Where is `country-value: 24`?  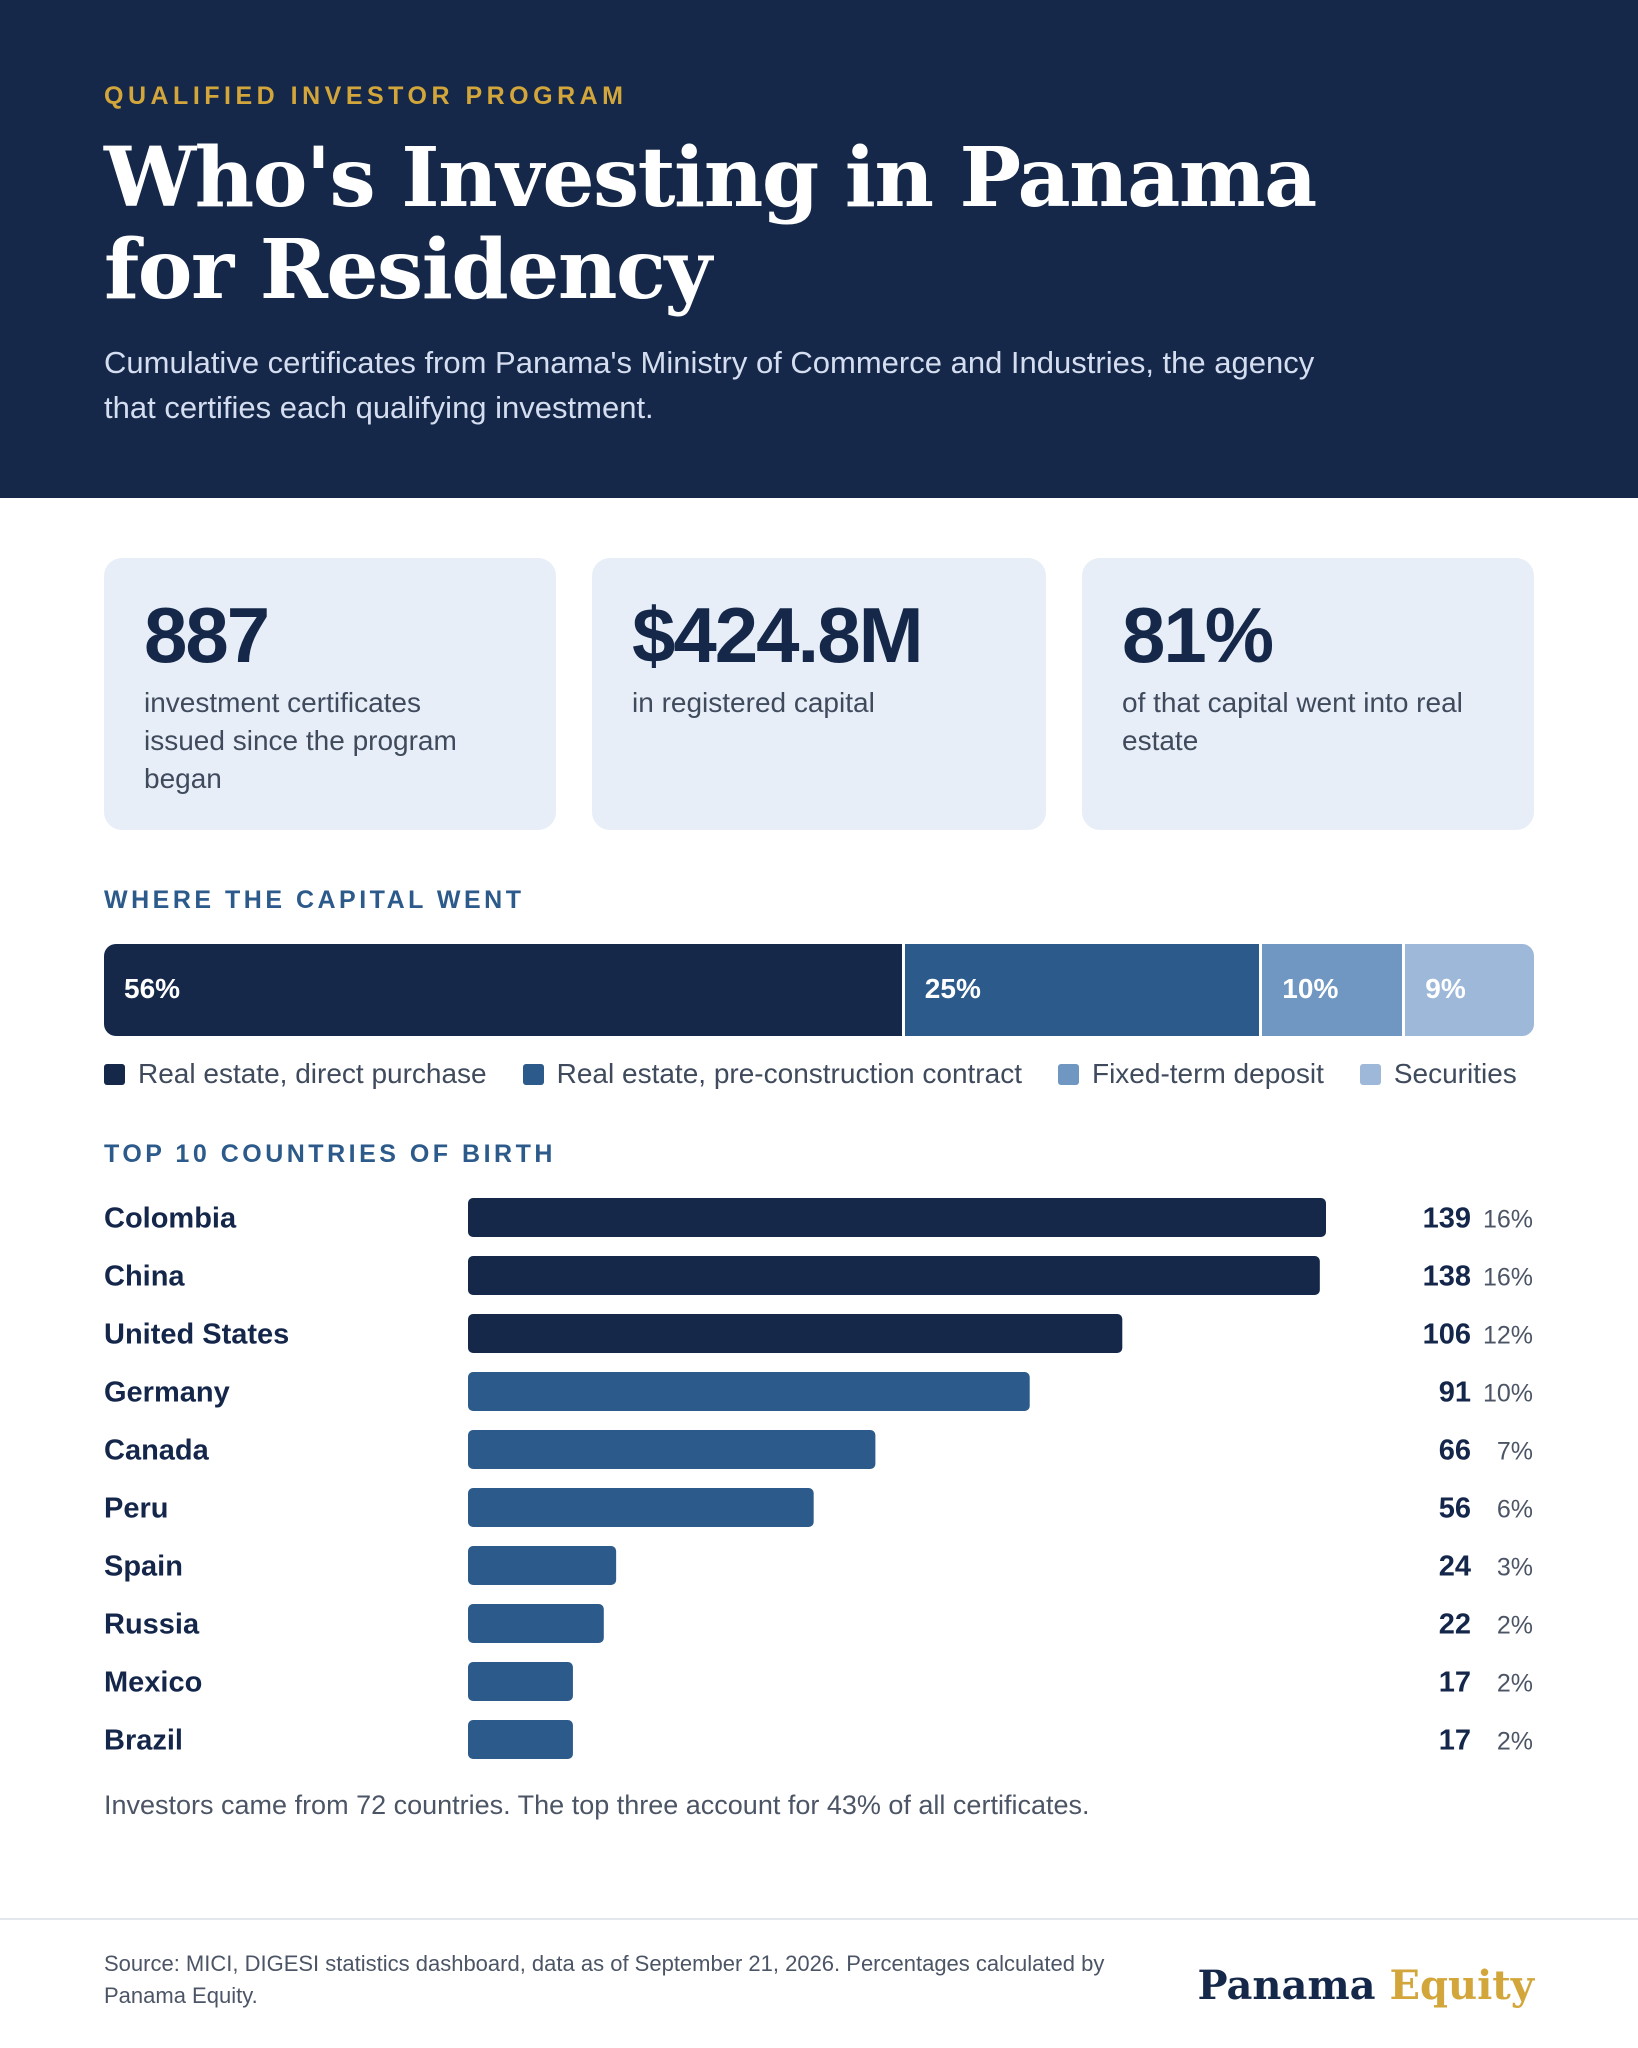 country-value: 24 is located at coordinates (1455, 1567).